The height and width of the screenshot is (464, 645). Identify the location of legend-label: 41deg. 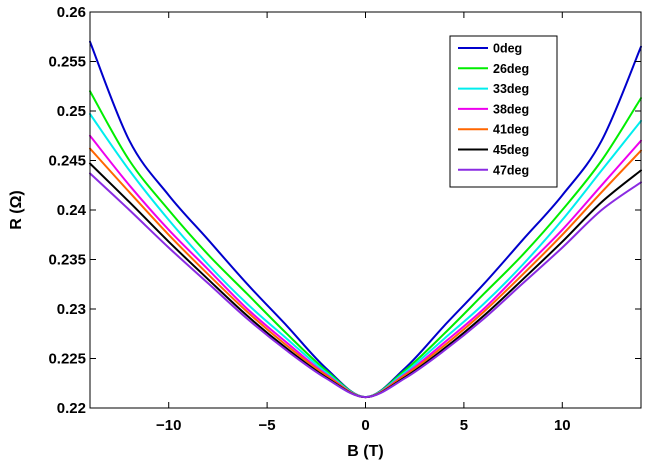
(511, 130).